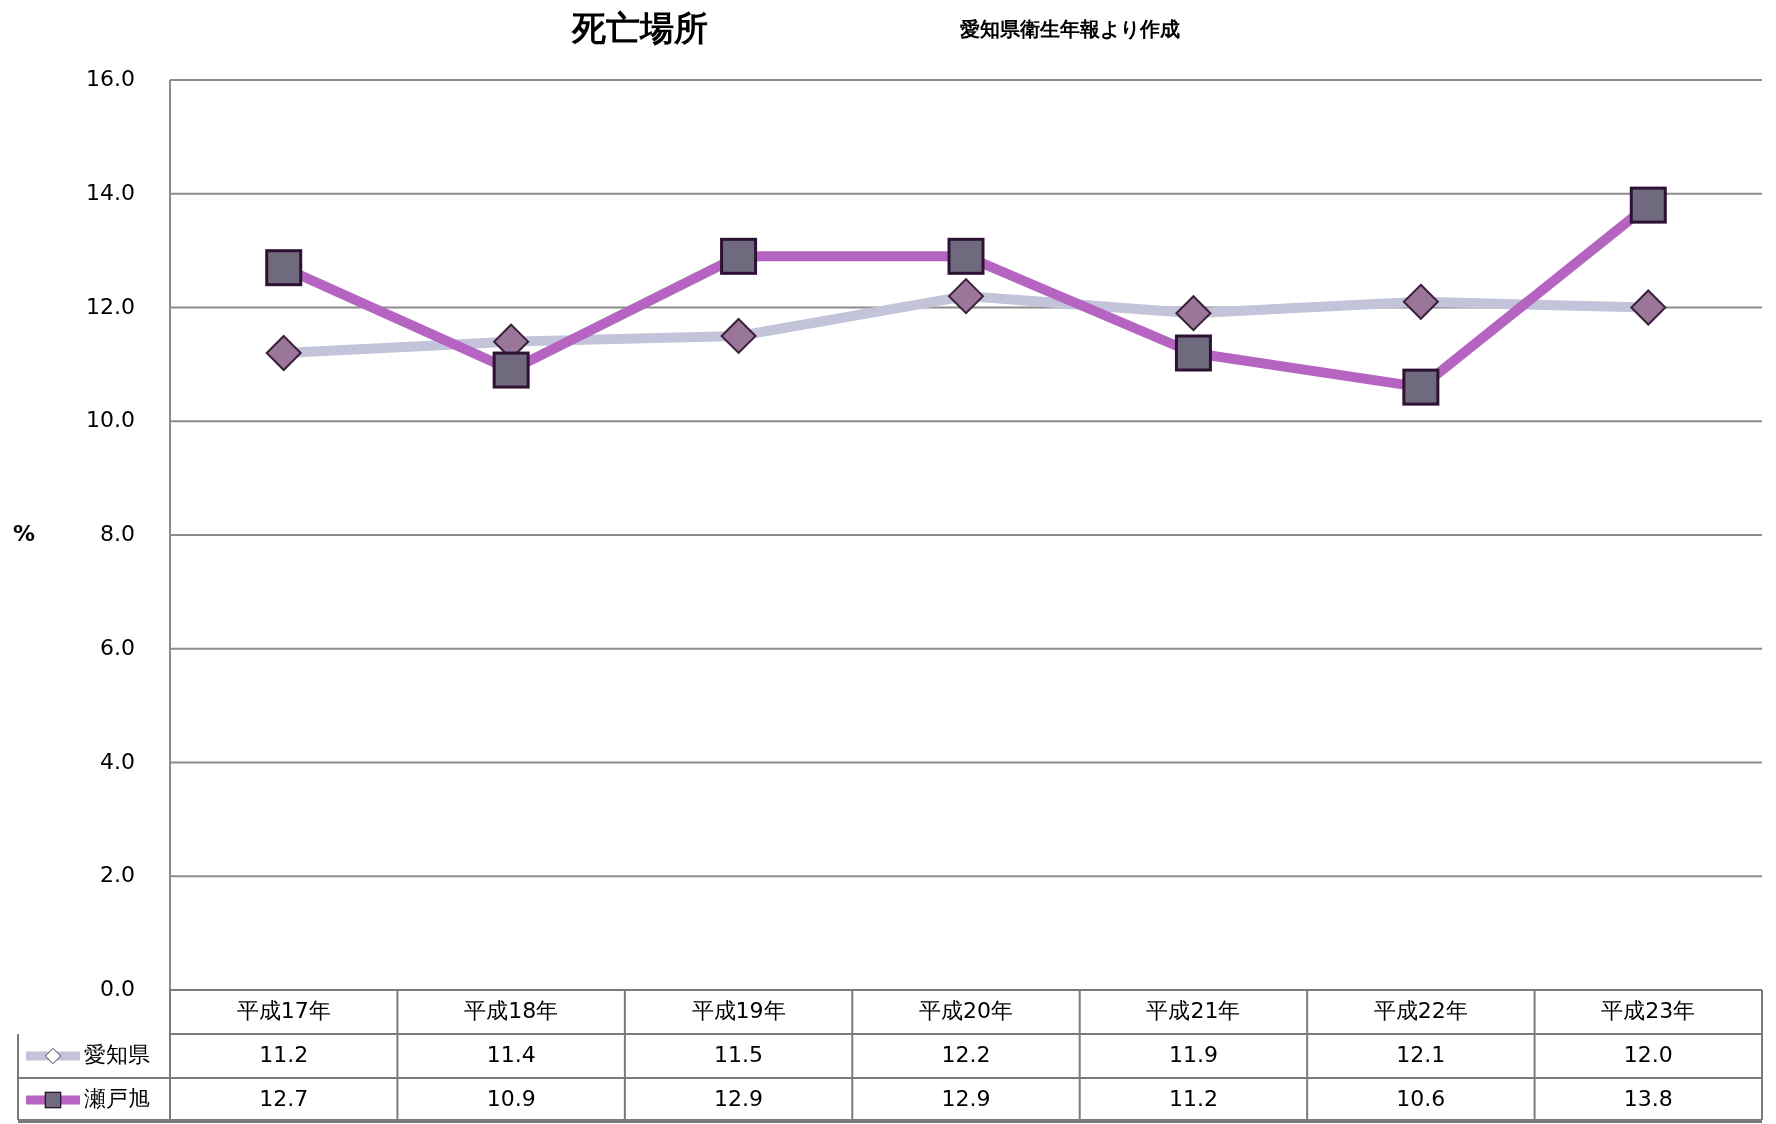 This screenshot has width=1776, height=1124. What do you see at coordinates (117, 1054) in the screenshot?
I see `legend-label: 愛知県` at bounding box center [117, 1054].